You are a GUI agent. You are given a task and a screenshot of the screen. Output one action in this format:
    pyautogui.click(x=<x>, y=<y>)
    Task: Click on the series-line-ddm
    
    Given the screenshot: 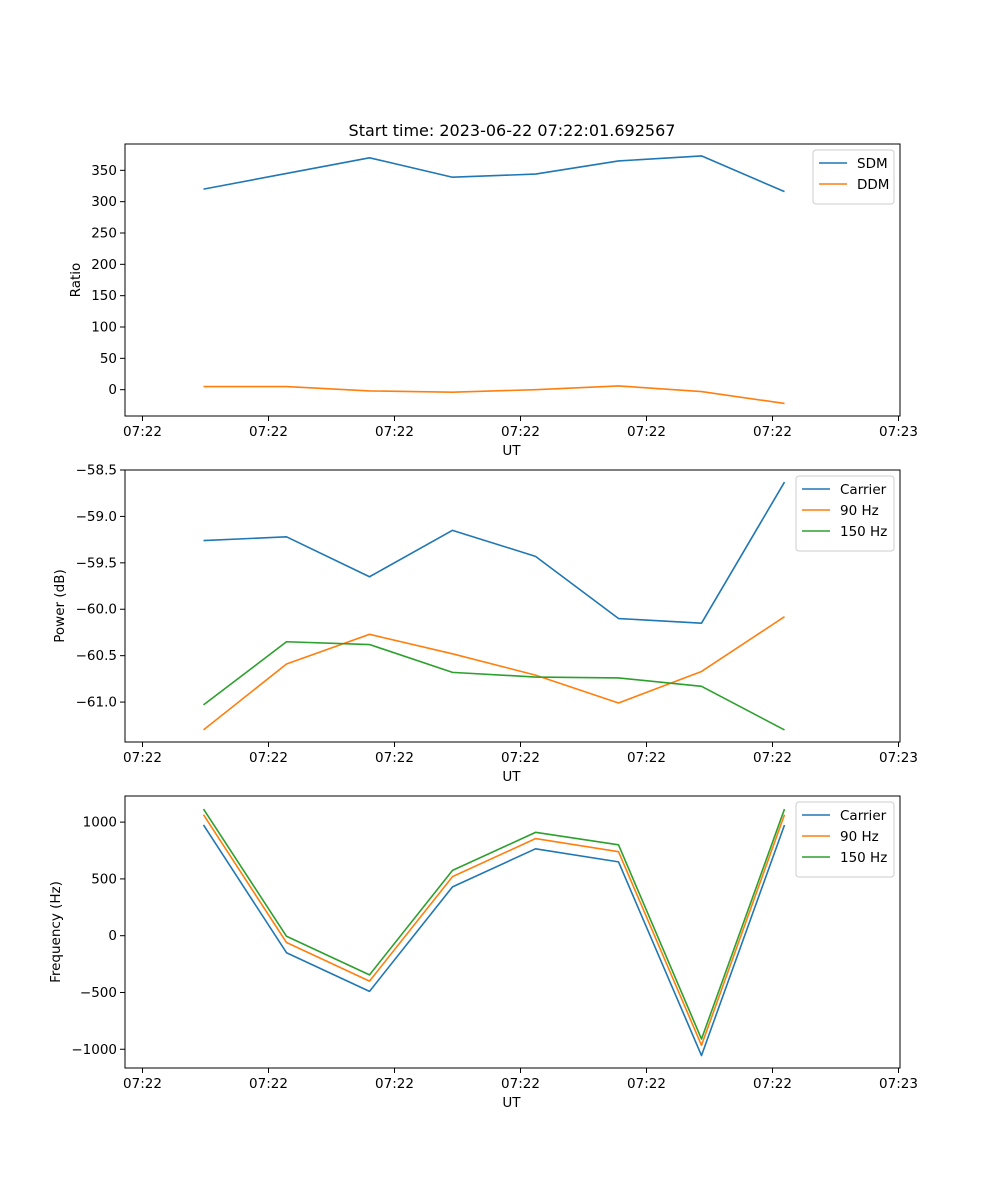 What is the action you would take?
    pyautogui.click(x=494, y=395)
    